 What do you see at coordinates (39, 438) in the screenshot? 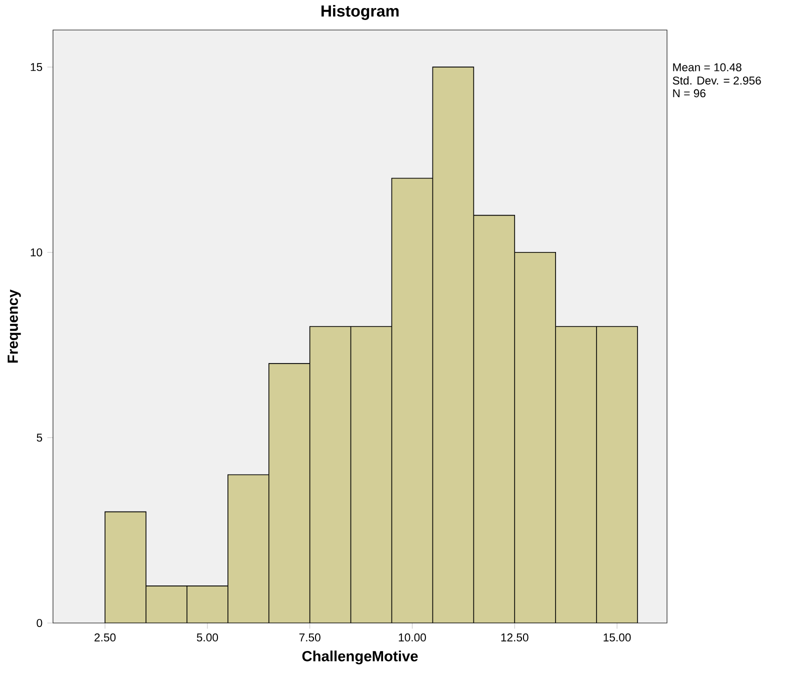
I see `y-tick-label: 5` at bounding box center [39, 438].